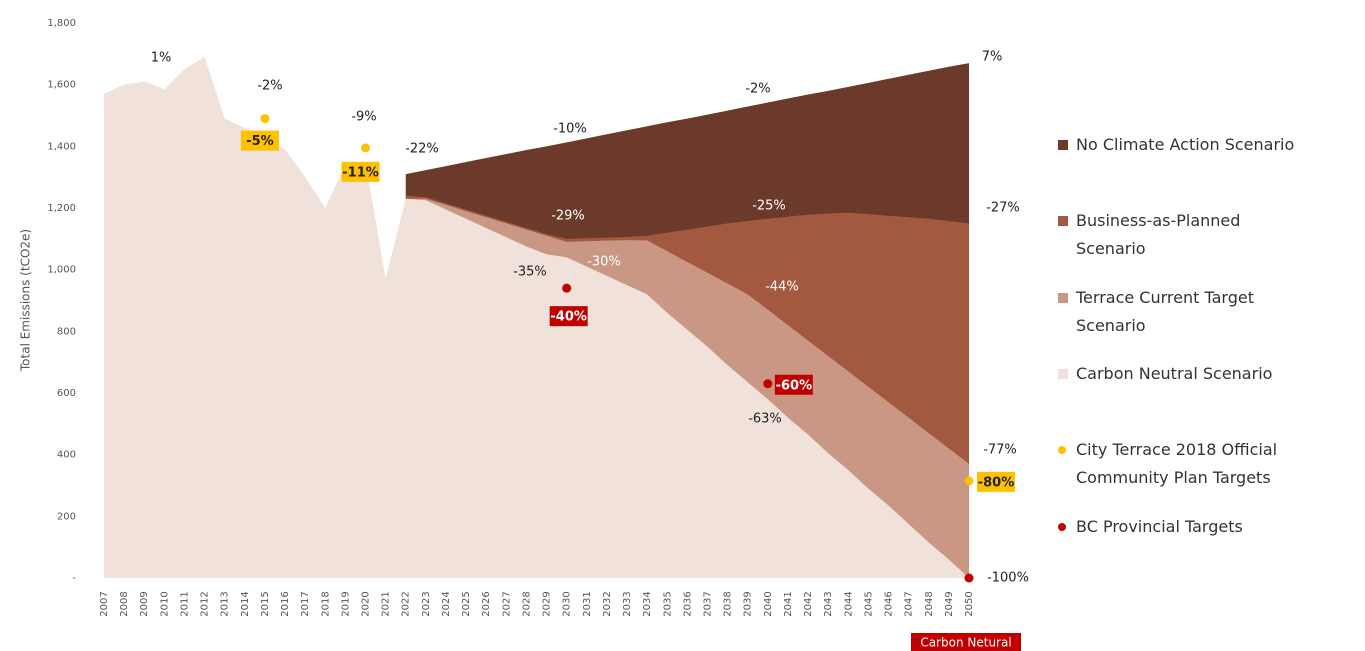  What do you see at coordinates (909, 603) in the screenshot?
I see `x-tick-label: 2047` at bounding box center [909, 603].